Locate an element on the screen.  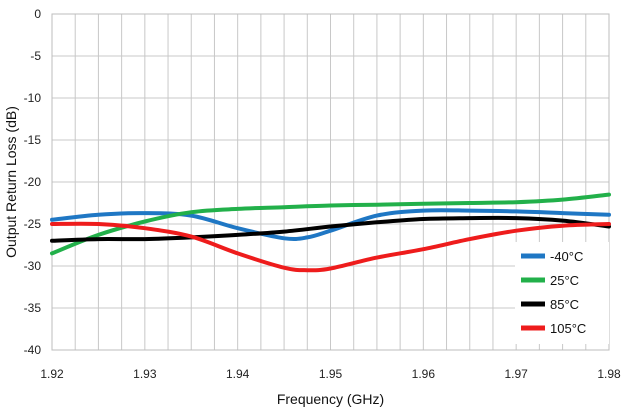
x-tick-label: 1.97 is located at coordinates (516, 374).